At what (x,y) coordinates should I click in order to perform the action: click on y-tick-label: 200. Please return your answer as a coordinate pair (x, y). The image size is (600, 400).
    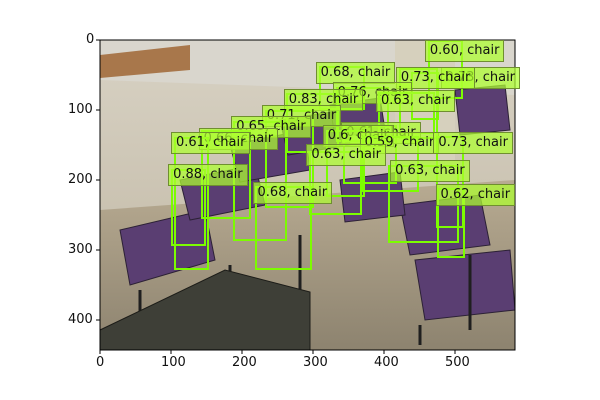
    Looking at the image, I should click on (80, 179).